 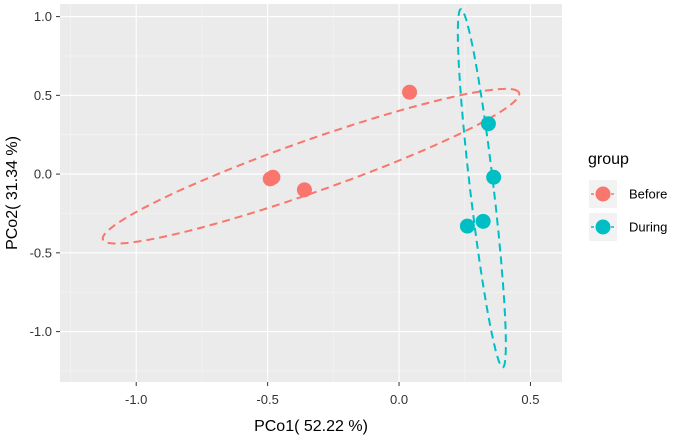 I want to click on legend-label-before: Before, so click(x=648, y=194).